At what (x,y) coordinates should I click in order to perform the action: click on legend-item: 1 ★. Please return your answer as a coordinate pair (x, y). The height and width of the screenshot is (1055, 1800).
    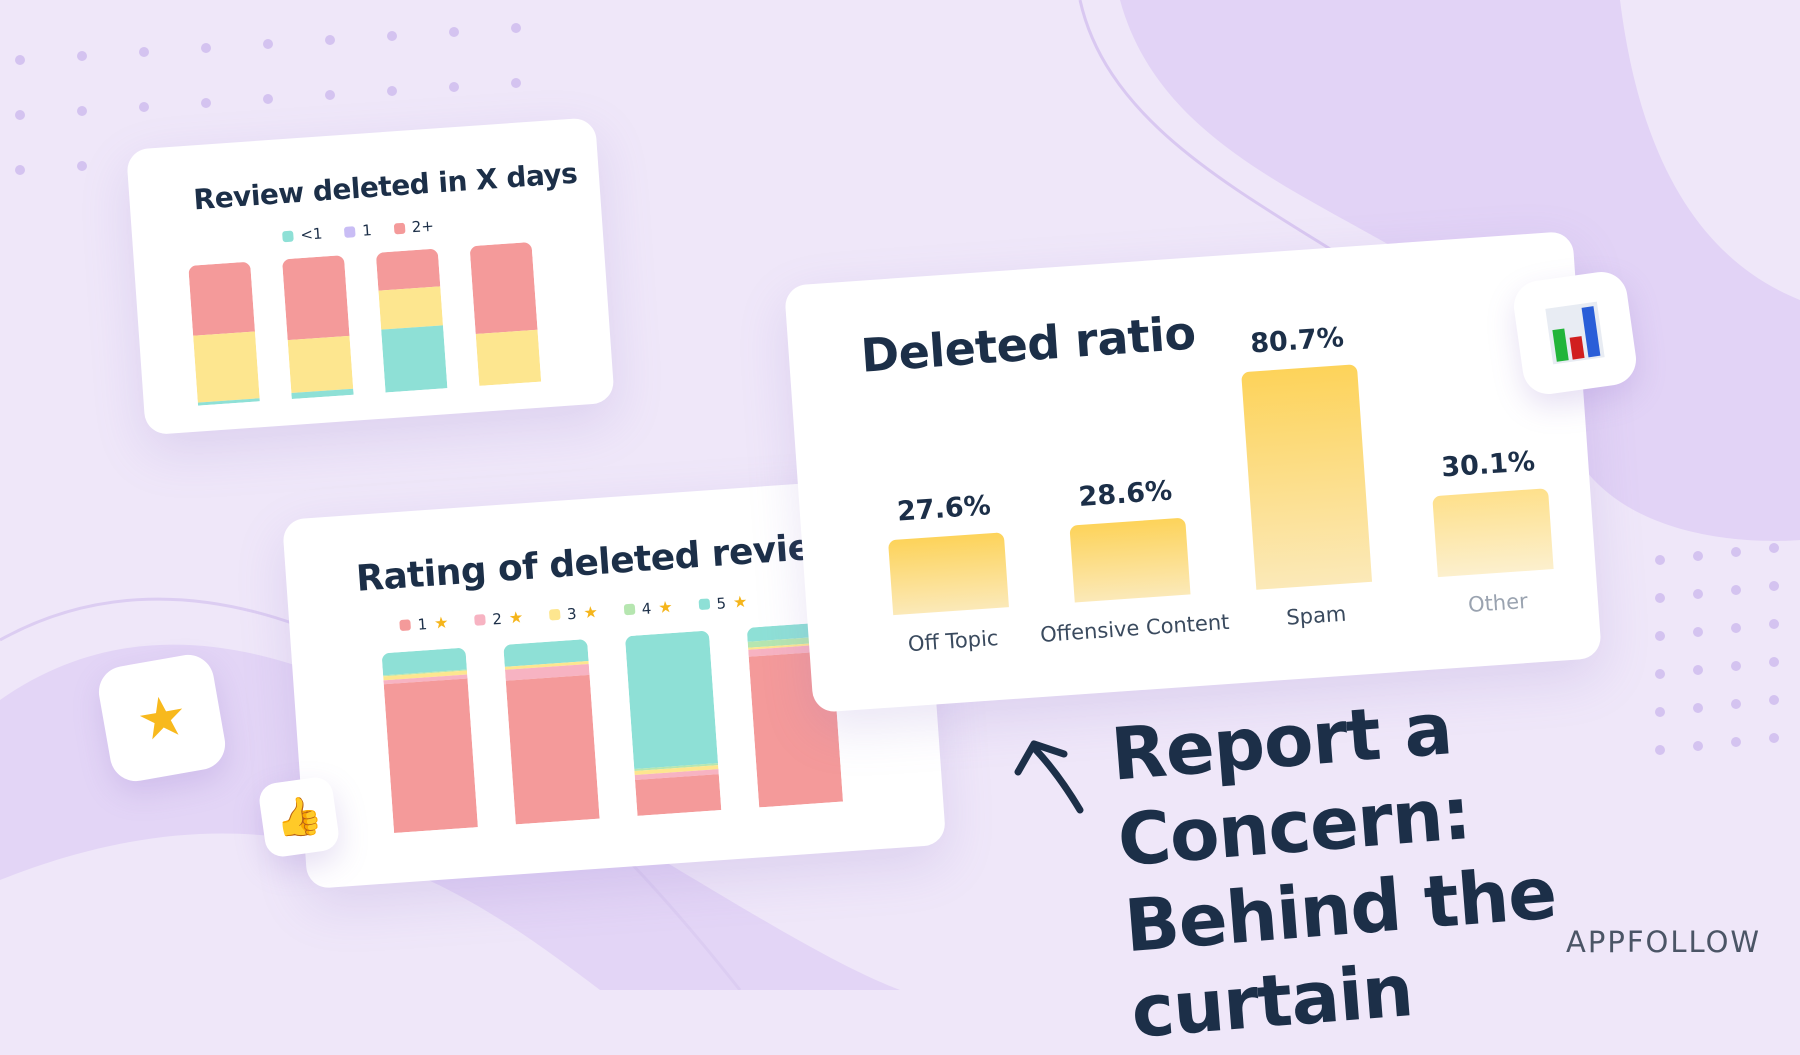
    Looking at the image, I should click on (424, 624).